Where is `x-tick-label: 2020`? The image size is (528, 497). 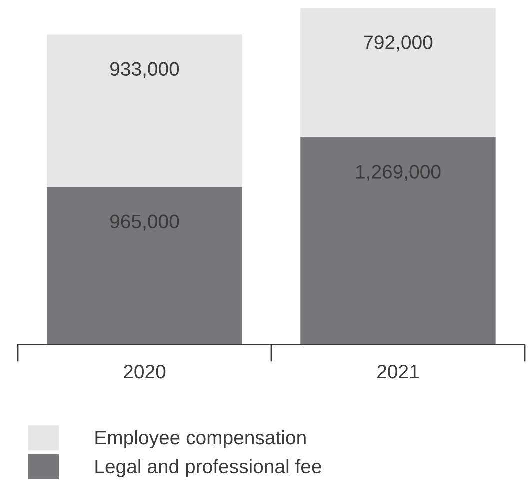 x-tick-label: 2020 is located at coordinates (145, 371).